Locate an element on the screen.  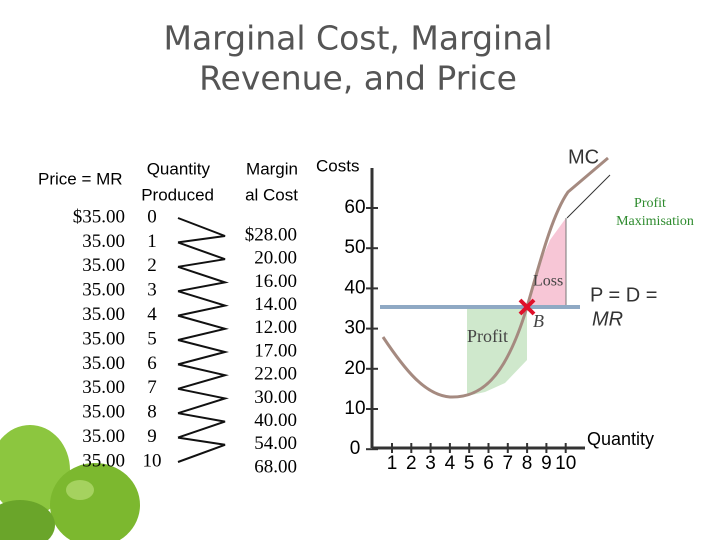
loss-area is located at coordinates (546, 262).